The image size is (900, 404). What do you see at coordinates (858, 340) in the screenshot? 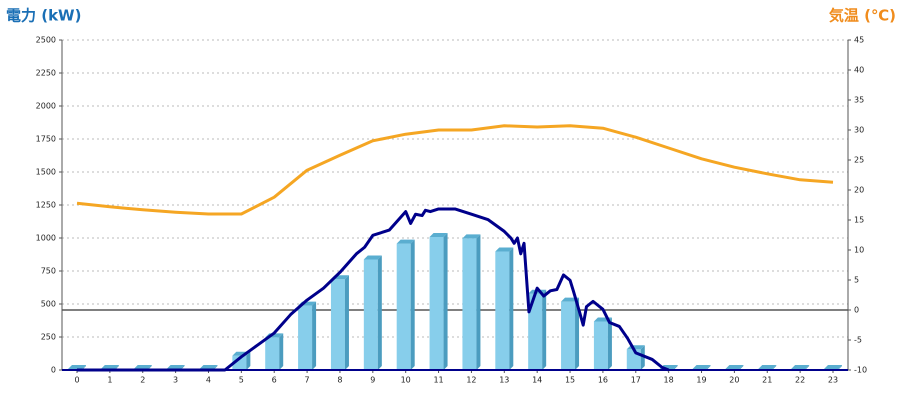
I see `y2-tick-label: -5` at bounding box center [858, 340].